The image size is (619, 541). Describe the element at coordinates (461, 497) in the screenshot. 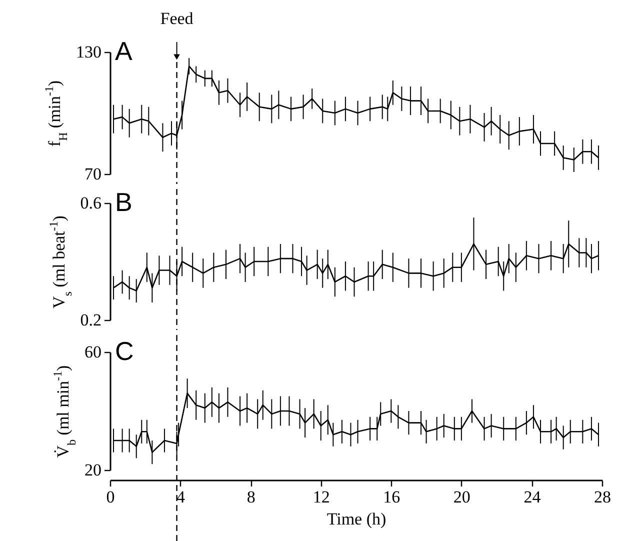

I see `x-tick-label: 20` at that location.